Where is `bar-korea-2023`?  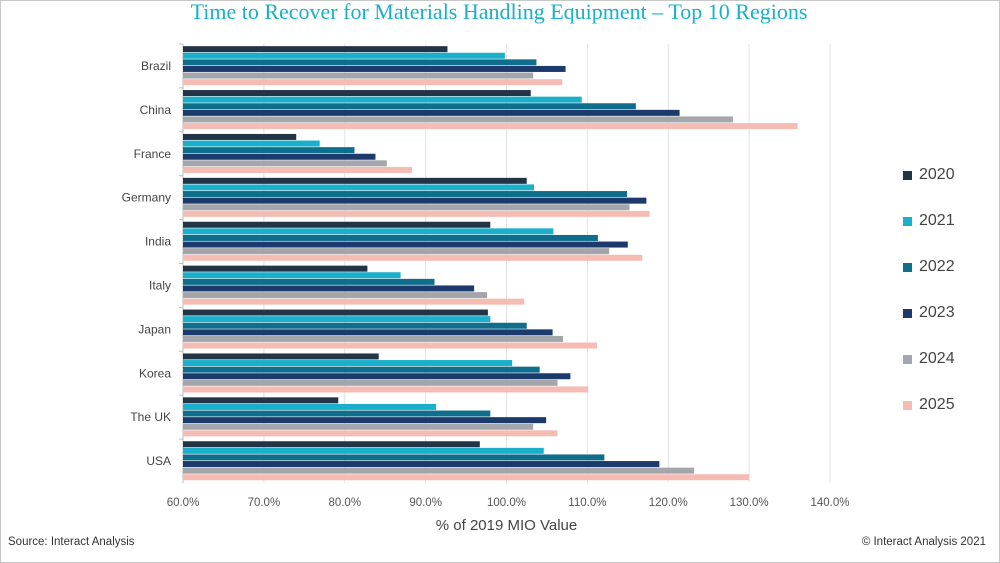
bar-korea-2023 is located at coordinates (377, 376).